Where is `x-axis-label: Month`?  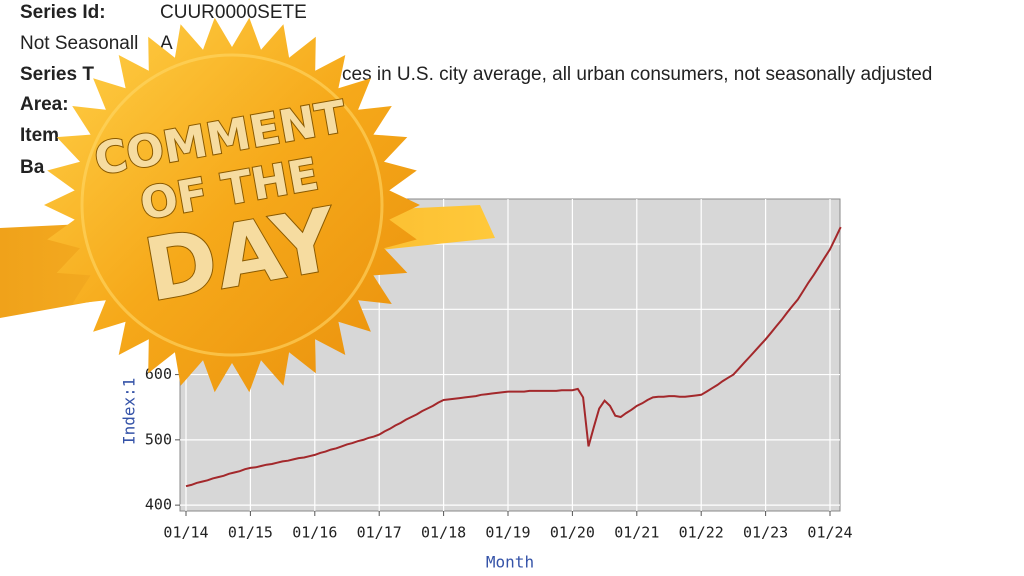
x-axis-label: Month is located at coordinates (510, 562).